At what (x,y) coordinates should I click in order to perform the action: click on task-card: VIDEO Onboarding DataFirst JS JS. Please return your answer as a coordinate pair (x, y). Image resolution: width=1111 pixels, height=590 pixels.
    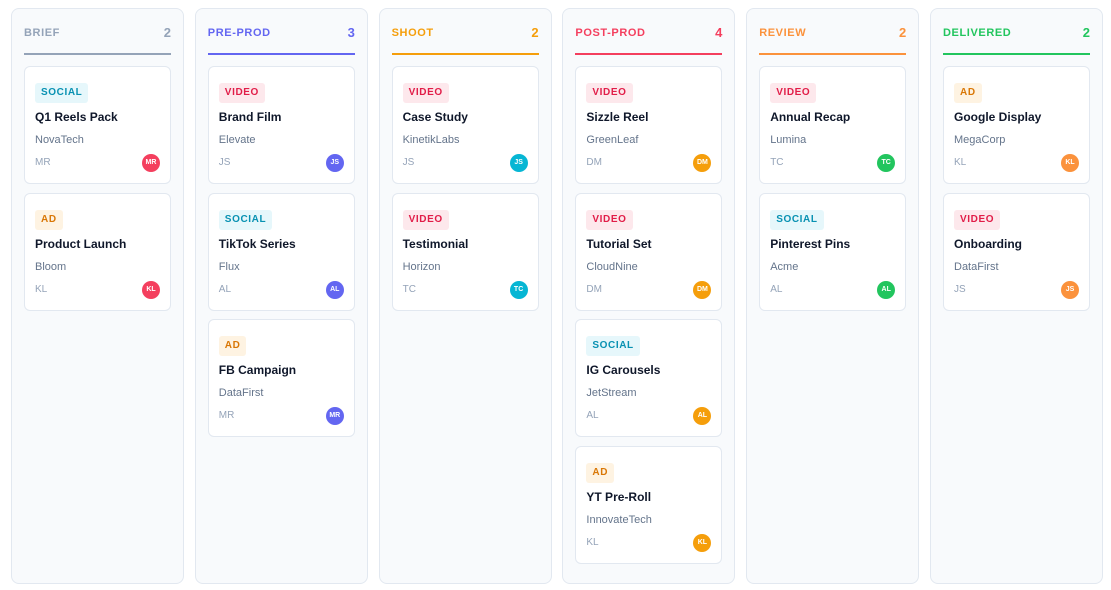
    Looking at the image, I should click on (1016, 251).